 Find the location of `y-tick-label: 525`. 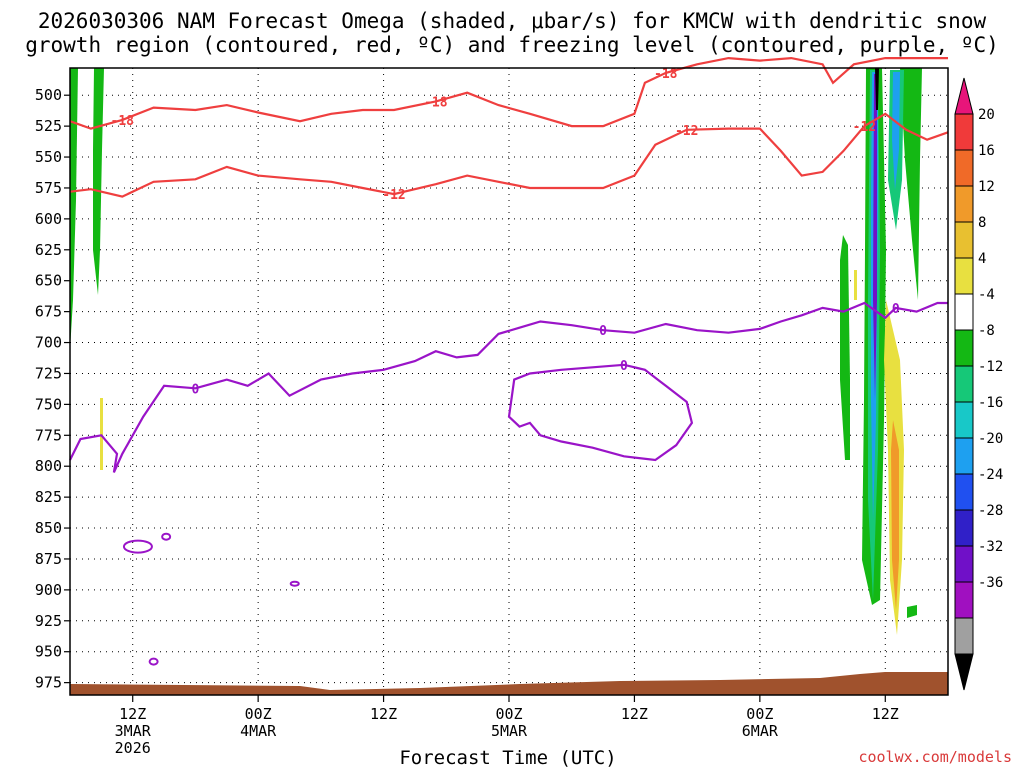

y-tick-label: 525 is located at coordinates (48, 126).